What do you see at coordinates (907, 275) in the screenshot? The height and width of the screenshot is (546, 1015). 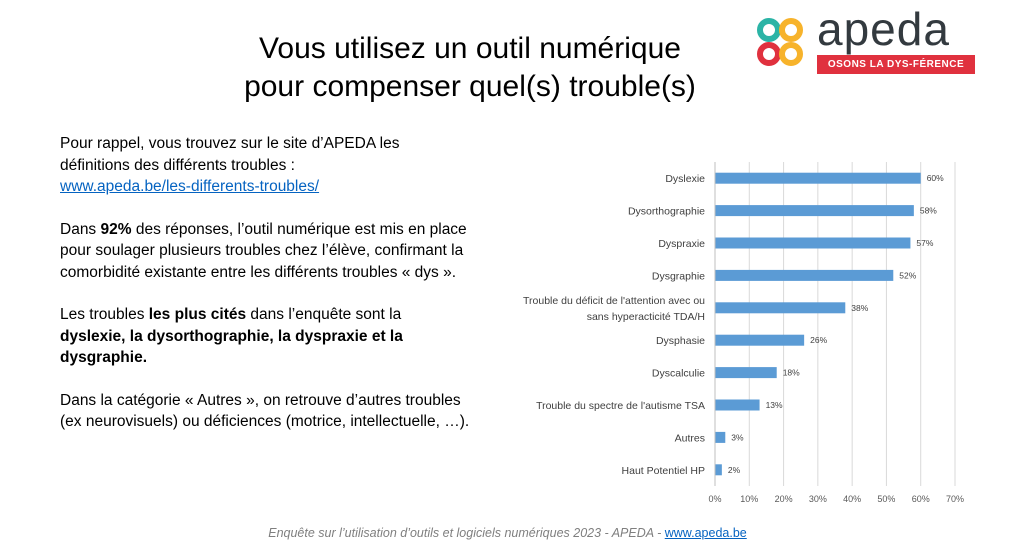 I see `data-label: 52%` at bounding box center [907, 275].